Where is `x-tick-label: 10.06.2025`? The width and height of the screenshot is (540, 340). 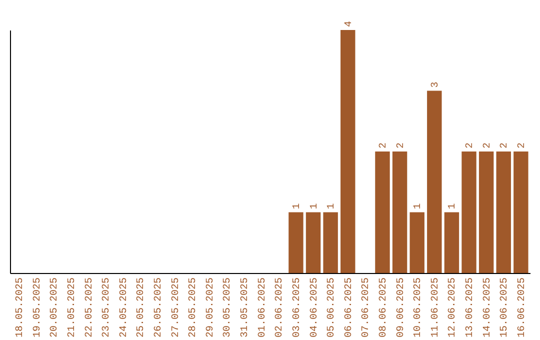 x-tick-label: 10.06.2025 is located at coordinates (418, 308).